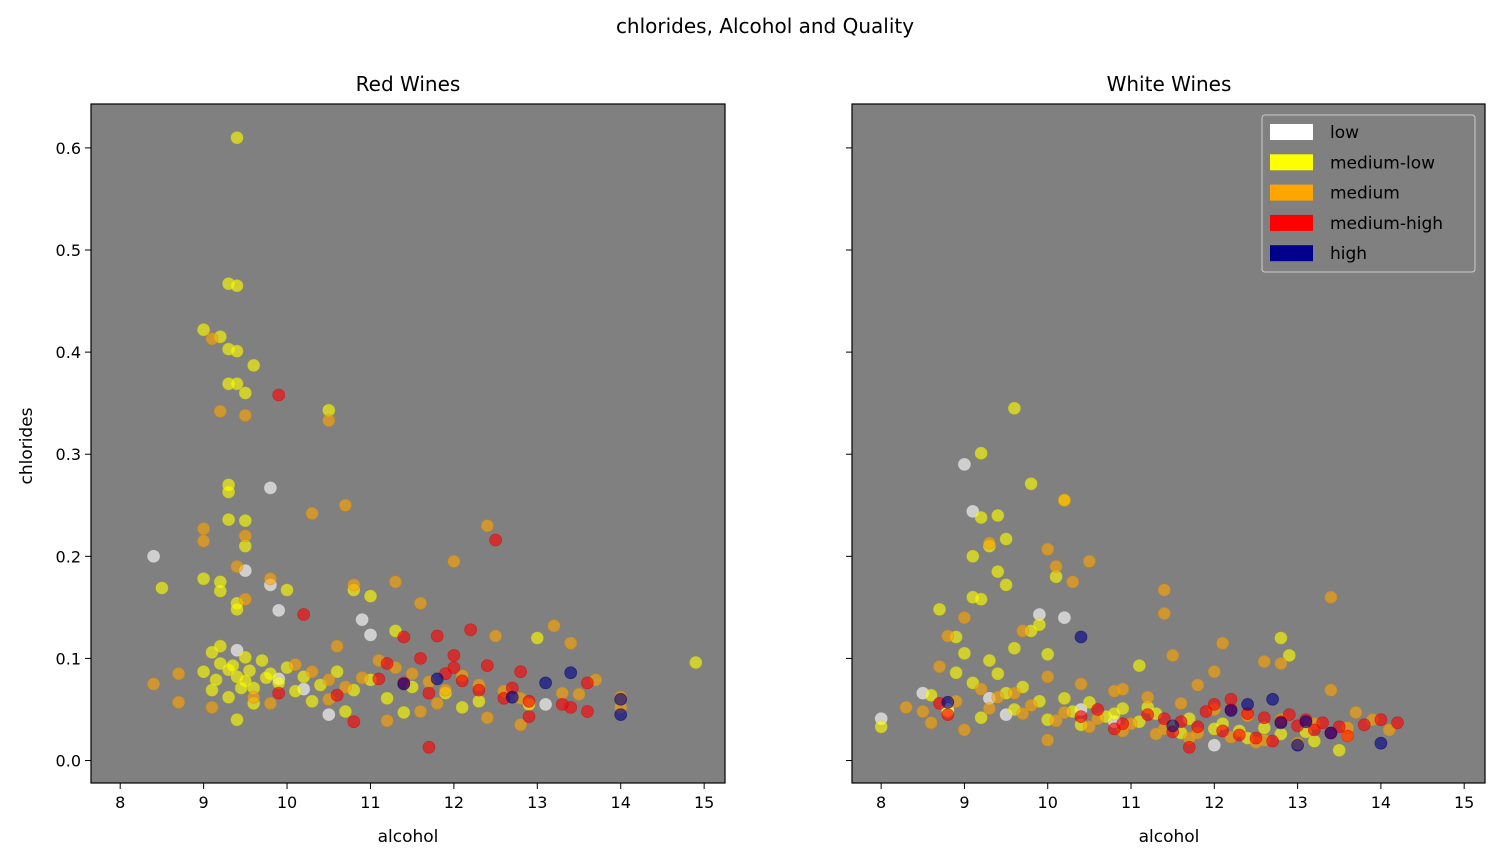 The image size is (1501, 862). I want to click on white-wines-y-ticks, so click(849, 454).